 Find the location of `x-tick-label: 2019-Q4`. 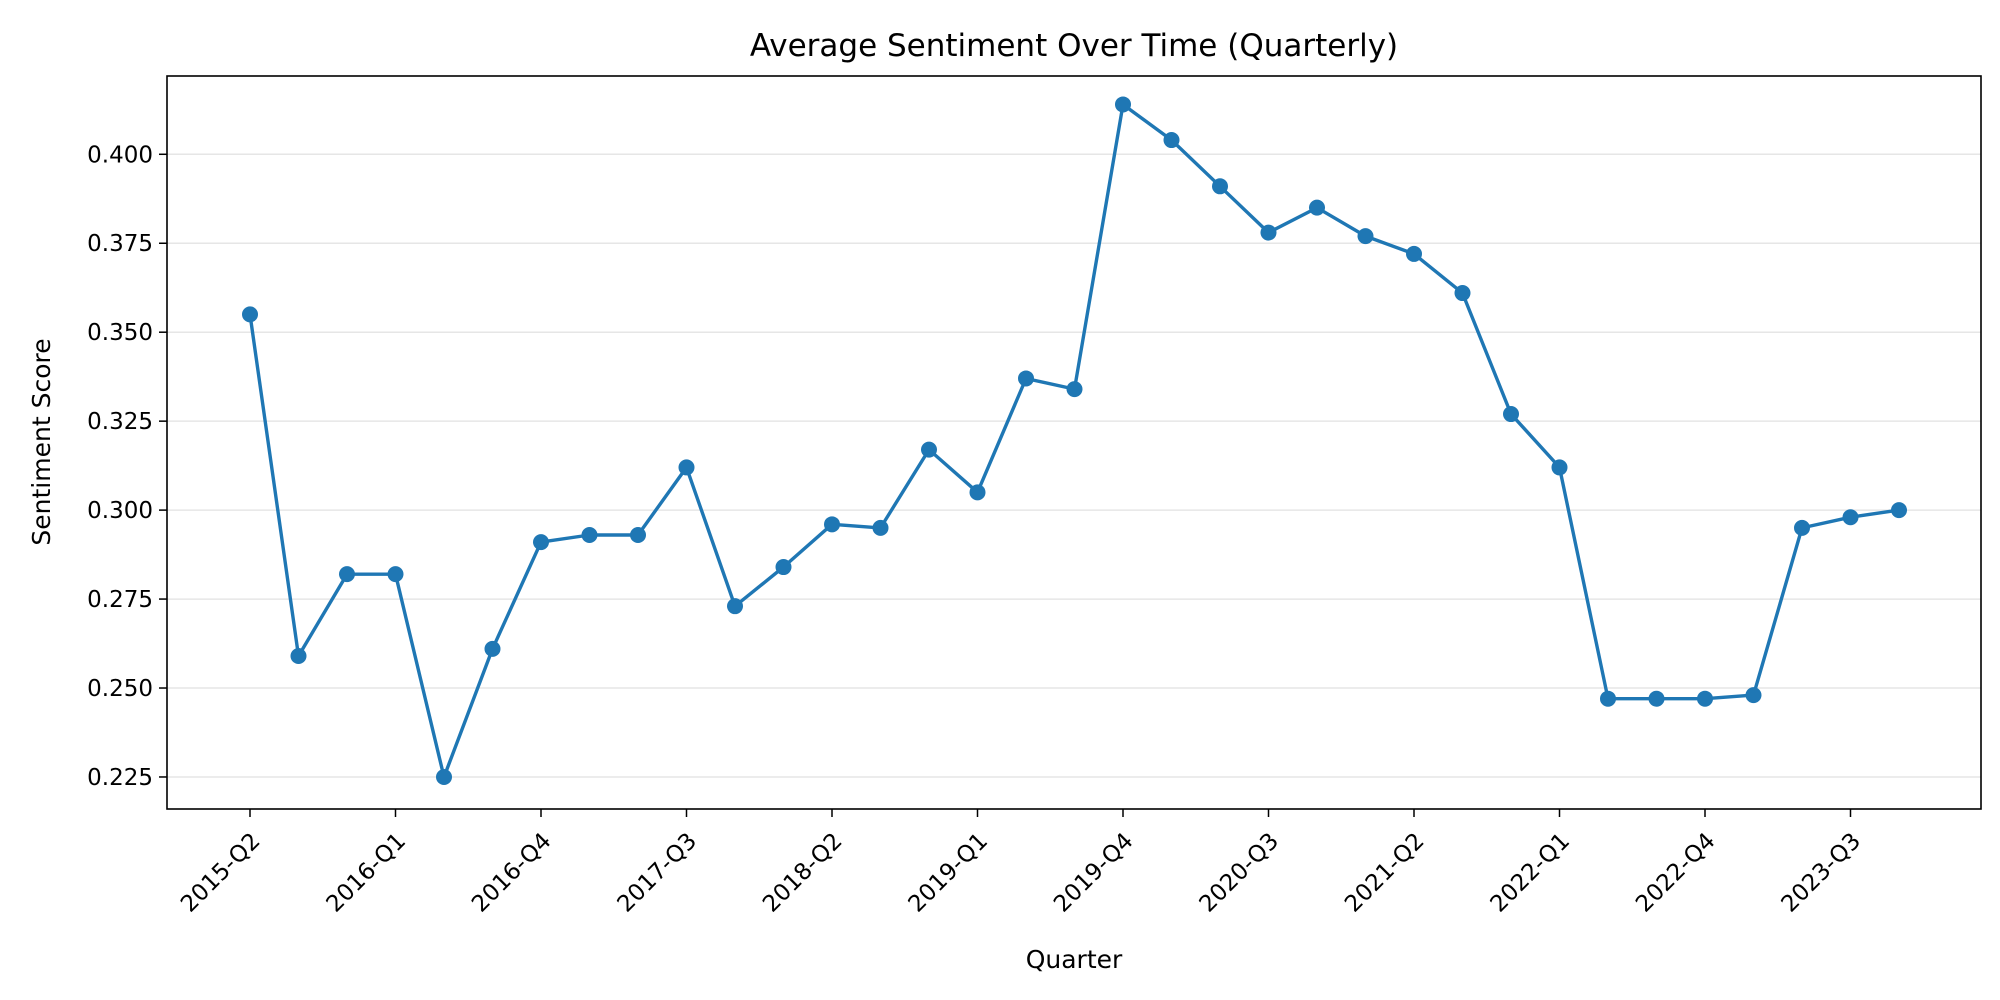

x-tick-label: 2019-Q4 is located at coordinates (1093, 872).